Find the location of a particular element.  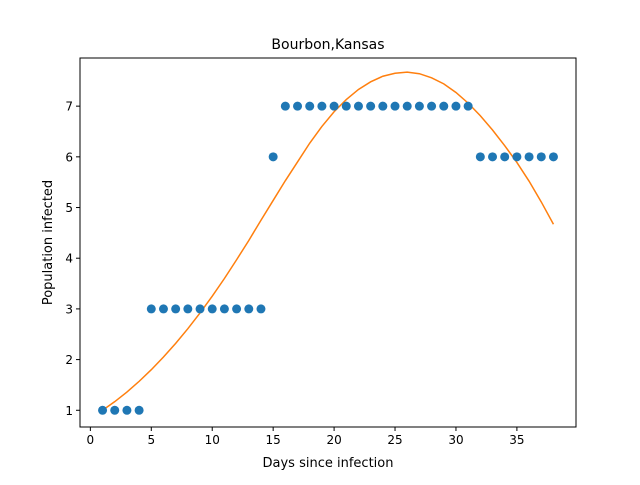

x-tick-label: 30 is located at coordinates (455, 440).